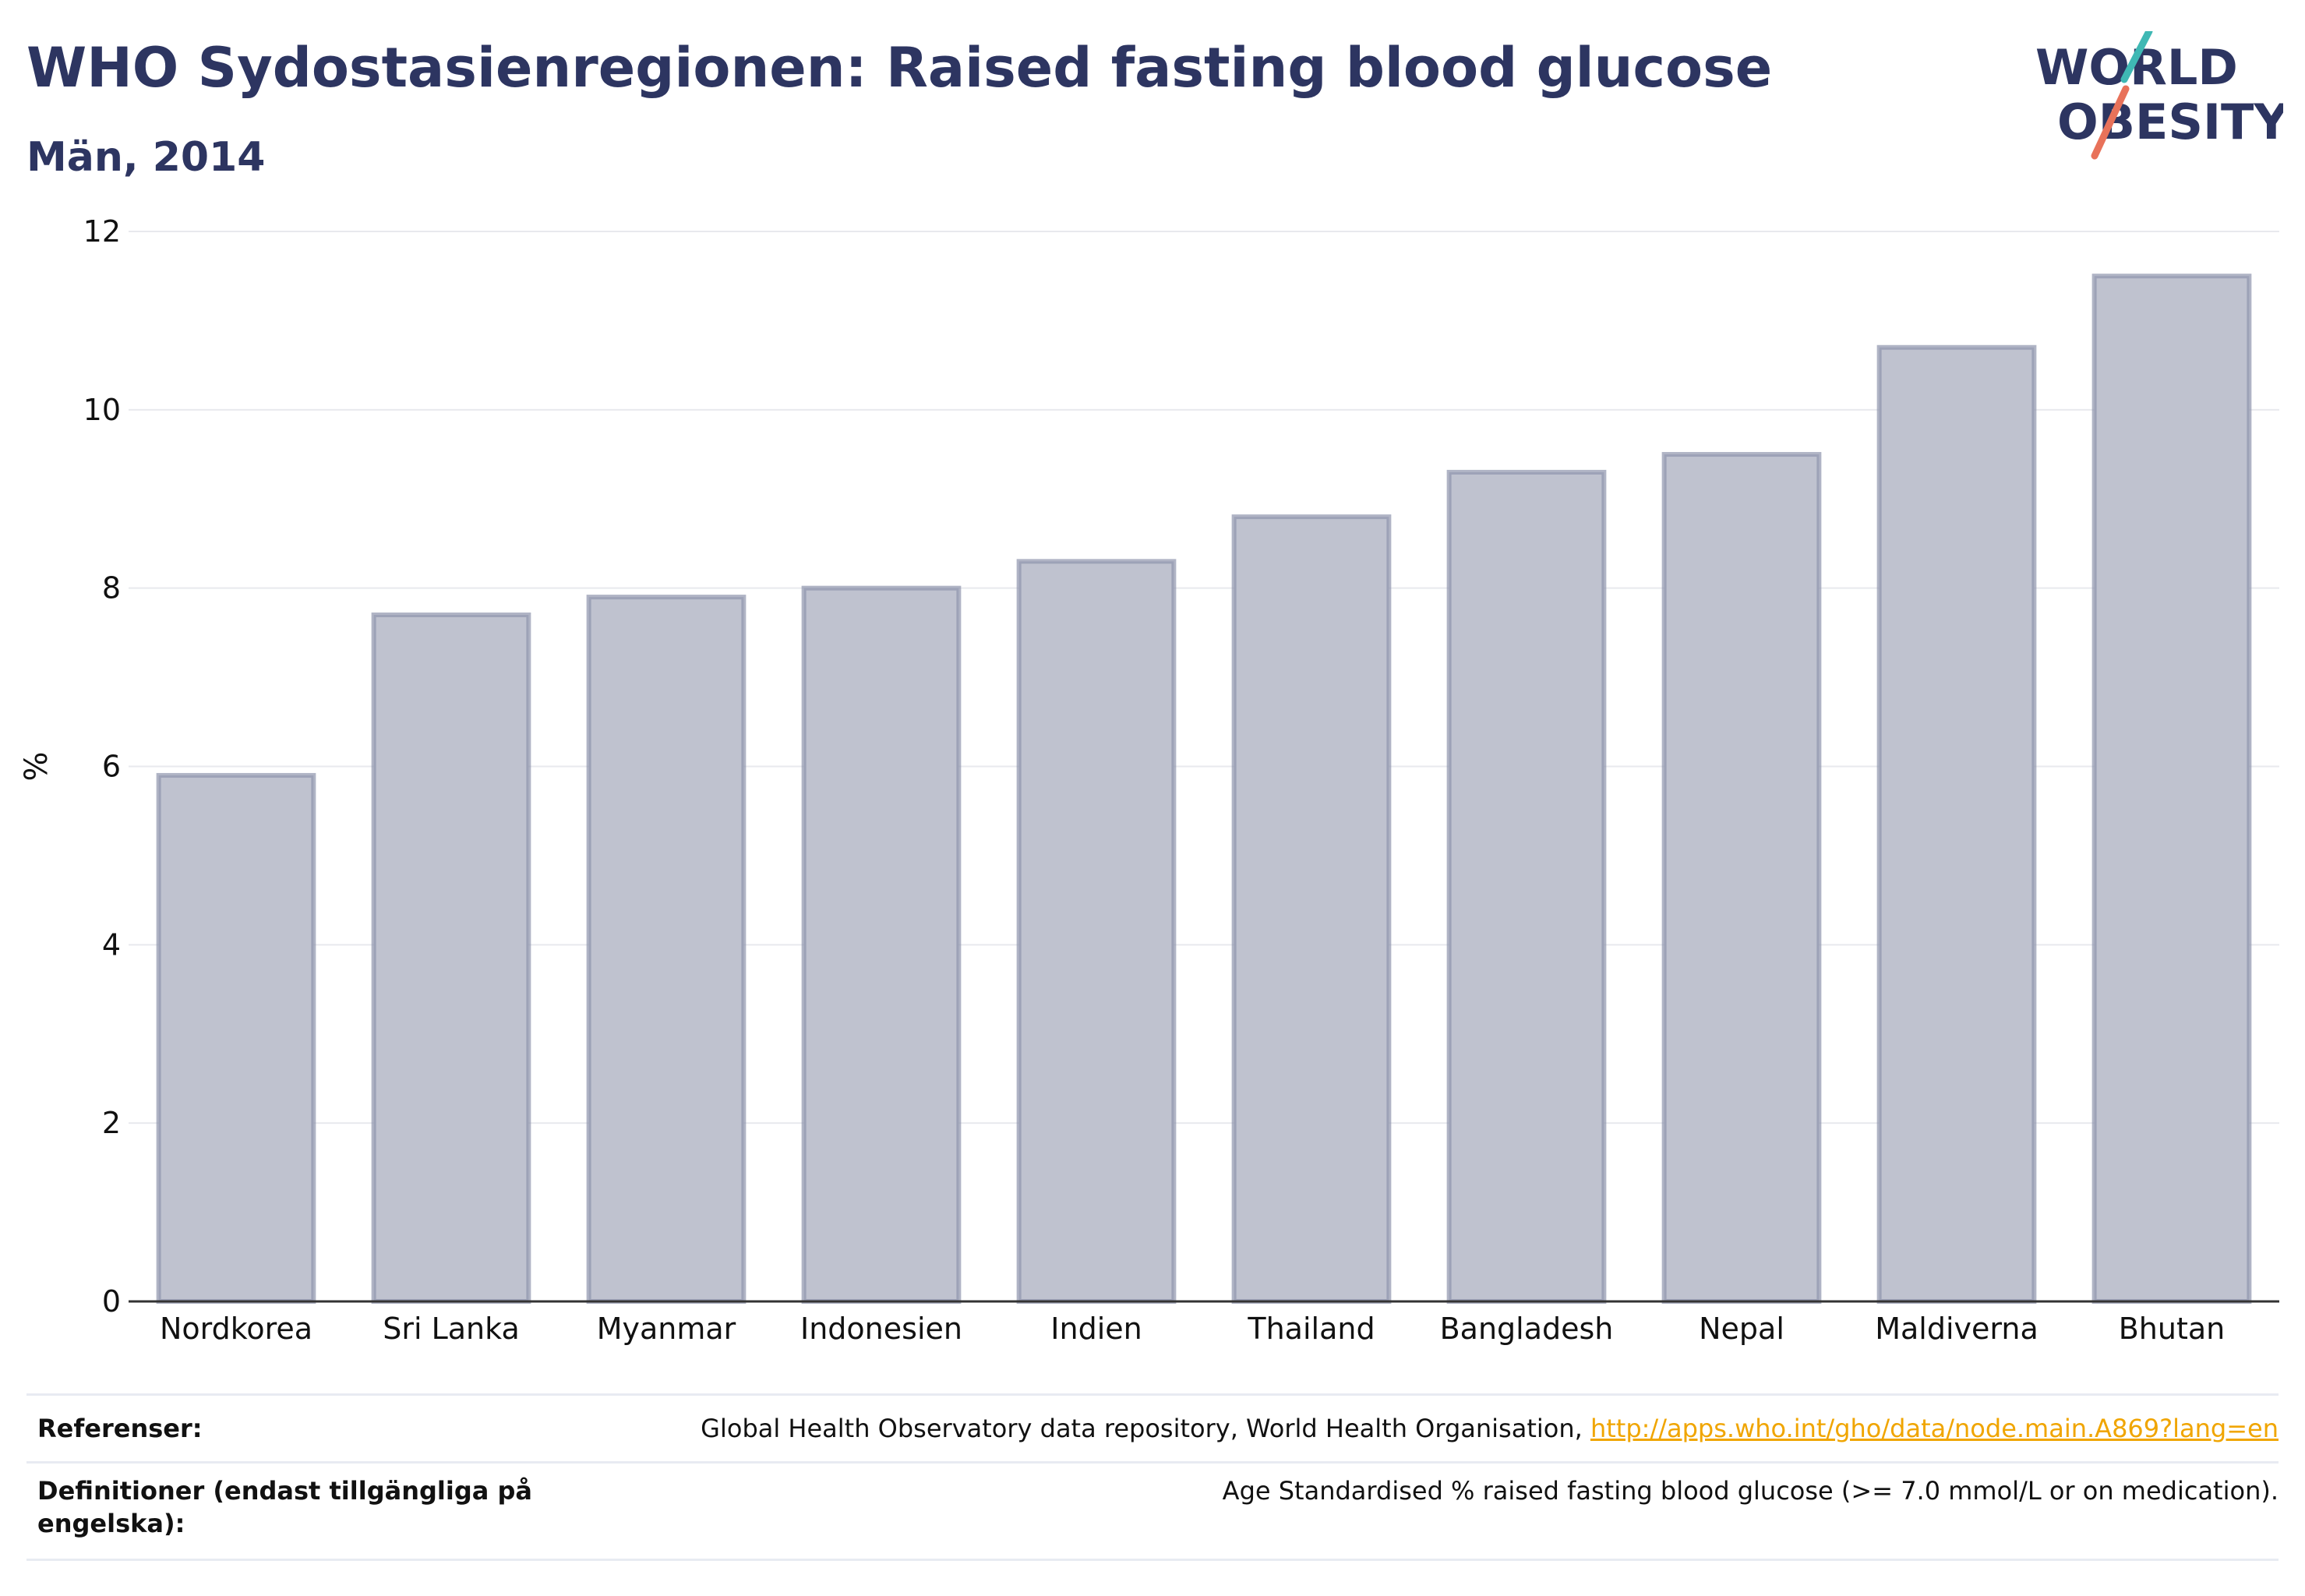  I want to click on world-obesity-logo: WORLD OBESITY, so click(2159, 95).